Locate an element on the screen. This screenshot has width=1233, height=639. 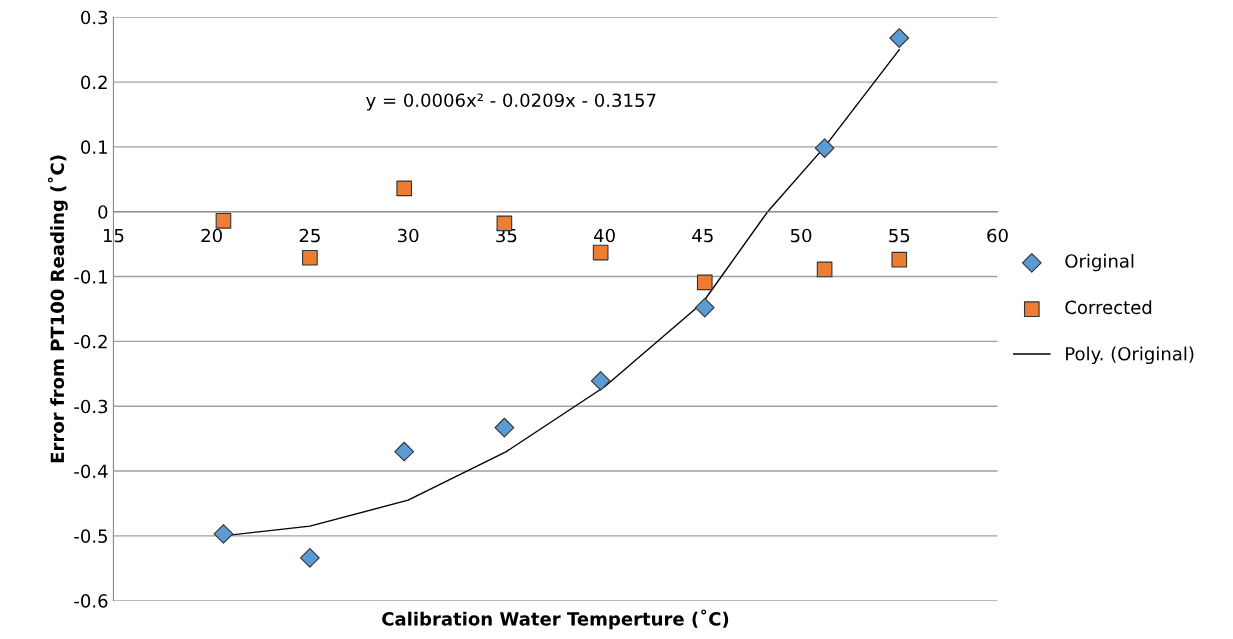
y-axis-title: Error from PT100 Reading (˚C) is located at coordinates (57, 309).